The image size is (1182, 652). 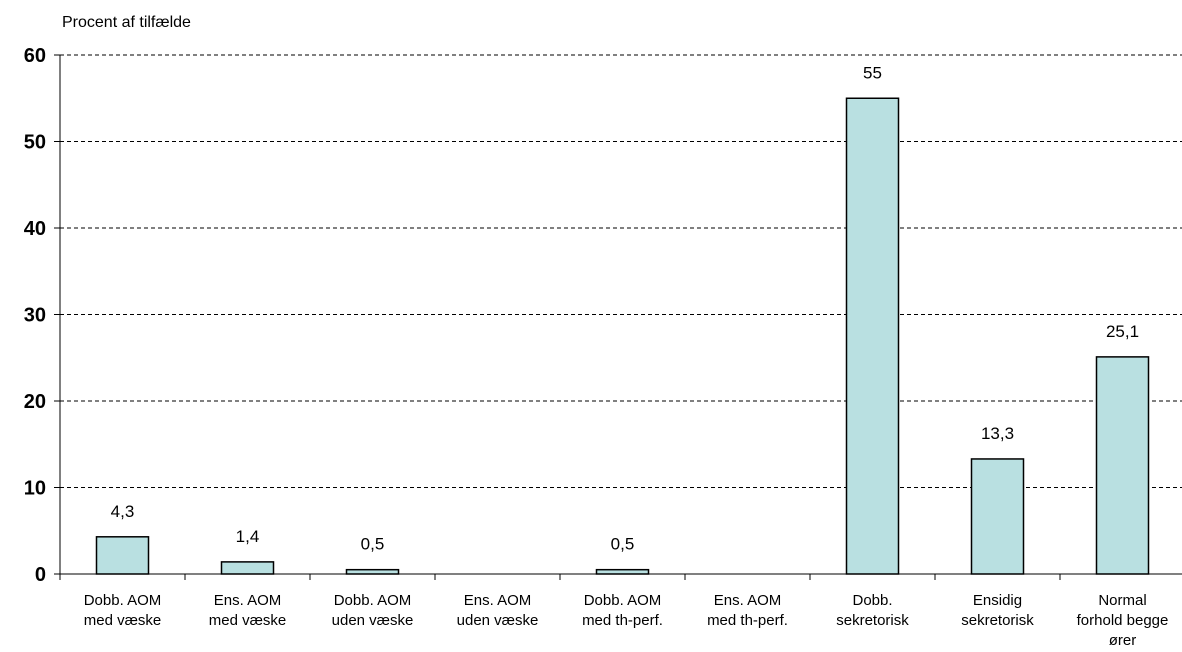 What do you see at coordinates (40, 575) in the screenshot?
I see `y-tick-label: 0` at bounding box center [40, 575].